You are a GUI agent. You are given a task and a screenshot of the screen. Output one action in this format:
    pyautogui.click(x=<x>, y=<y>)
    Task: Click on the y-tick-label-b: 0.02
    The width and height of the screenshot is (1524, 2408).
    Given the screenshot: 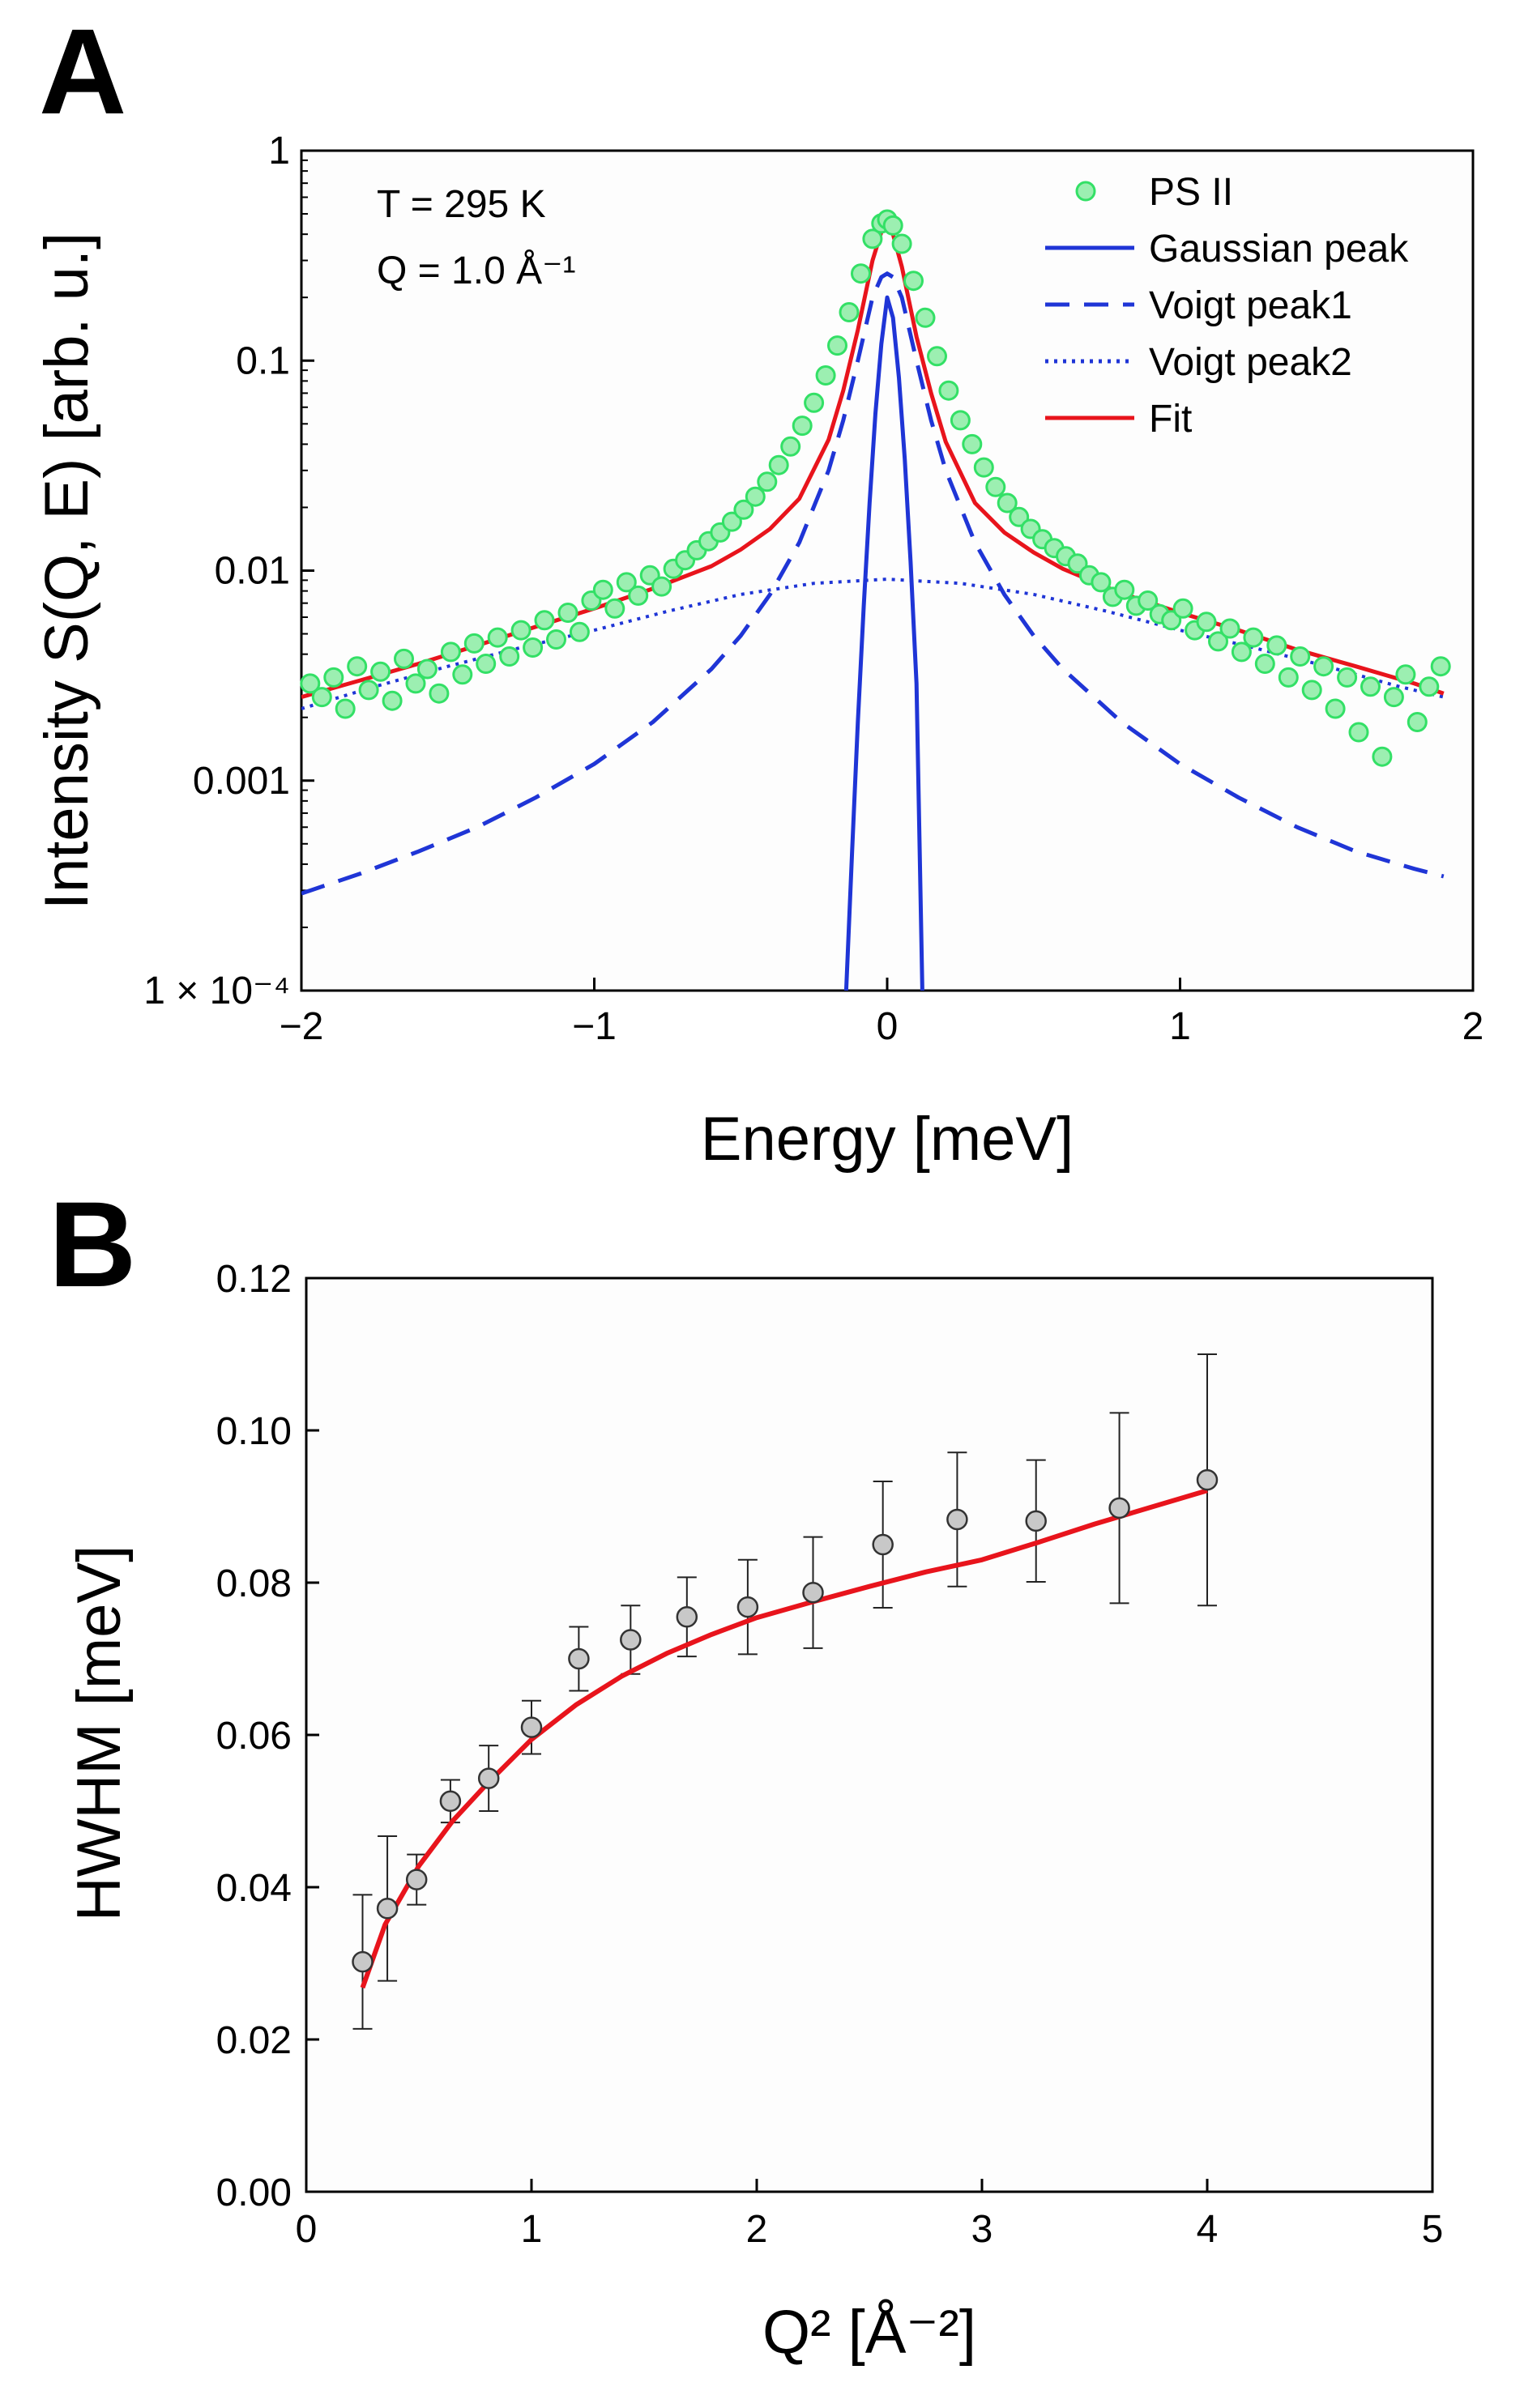 What is the action you would take?
    pyautogui.click(x=254, y=2040)
    